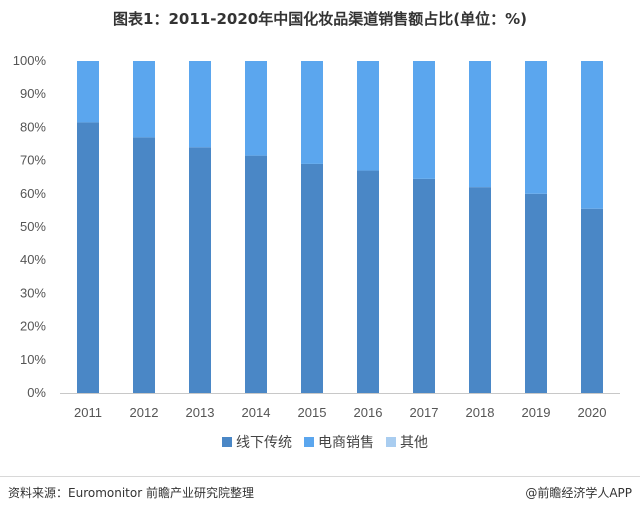 The height and width of the screenshot is (511, 640). Describe the element at coordinates (33, 326) in the screenshot. I see `y-tick-label: 20%` at that location.